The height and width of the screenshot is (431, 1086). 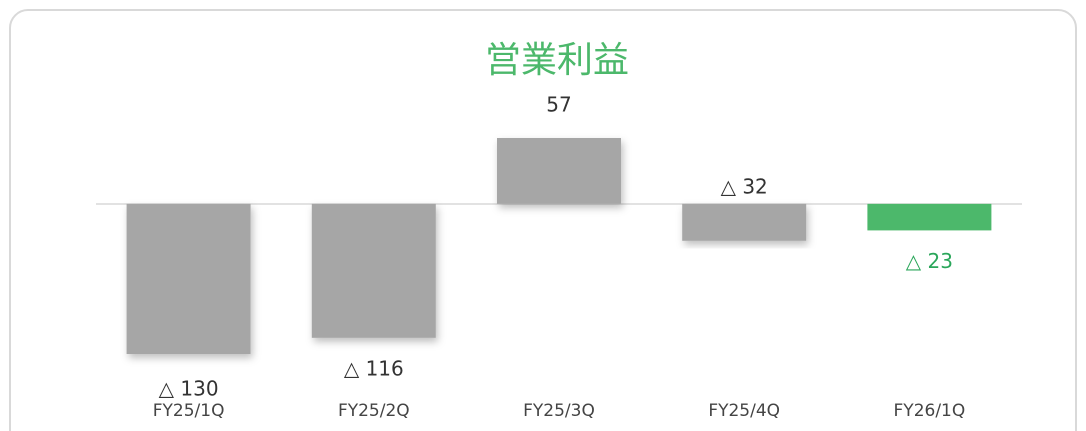 What do you see at coordinates (189, 411) in the screenshot?
I see `x-tick-label: FY25/1Q` at bounding box center [189, 411].